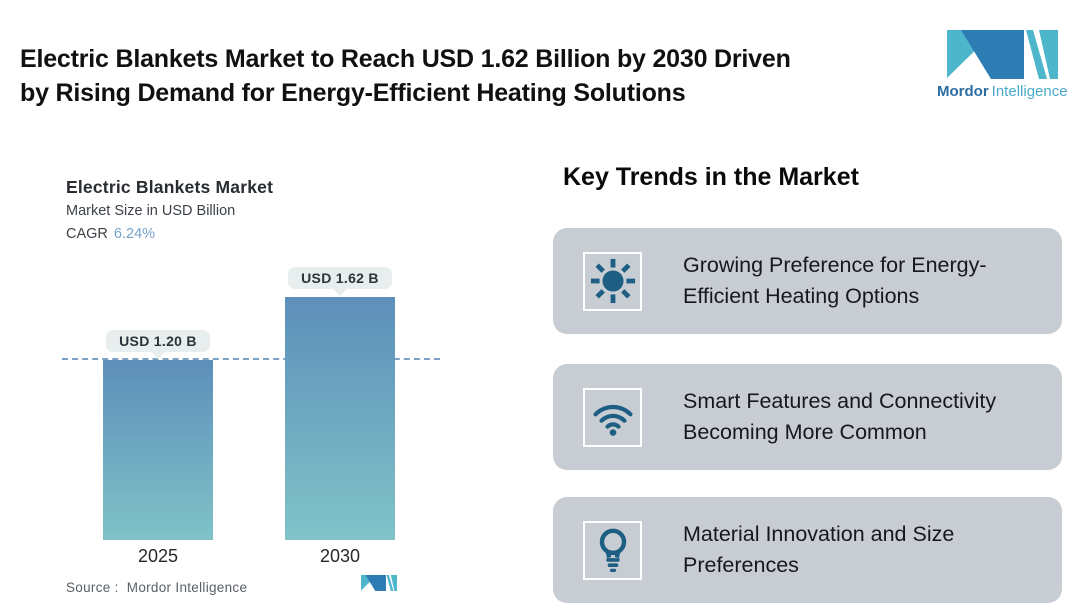 The image size is (1080, 605). I want to click on cagr-value: 6.24%, so click(134, 234).